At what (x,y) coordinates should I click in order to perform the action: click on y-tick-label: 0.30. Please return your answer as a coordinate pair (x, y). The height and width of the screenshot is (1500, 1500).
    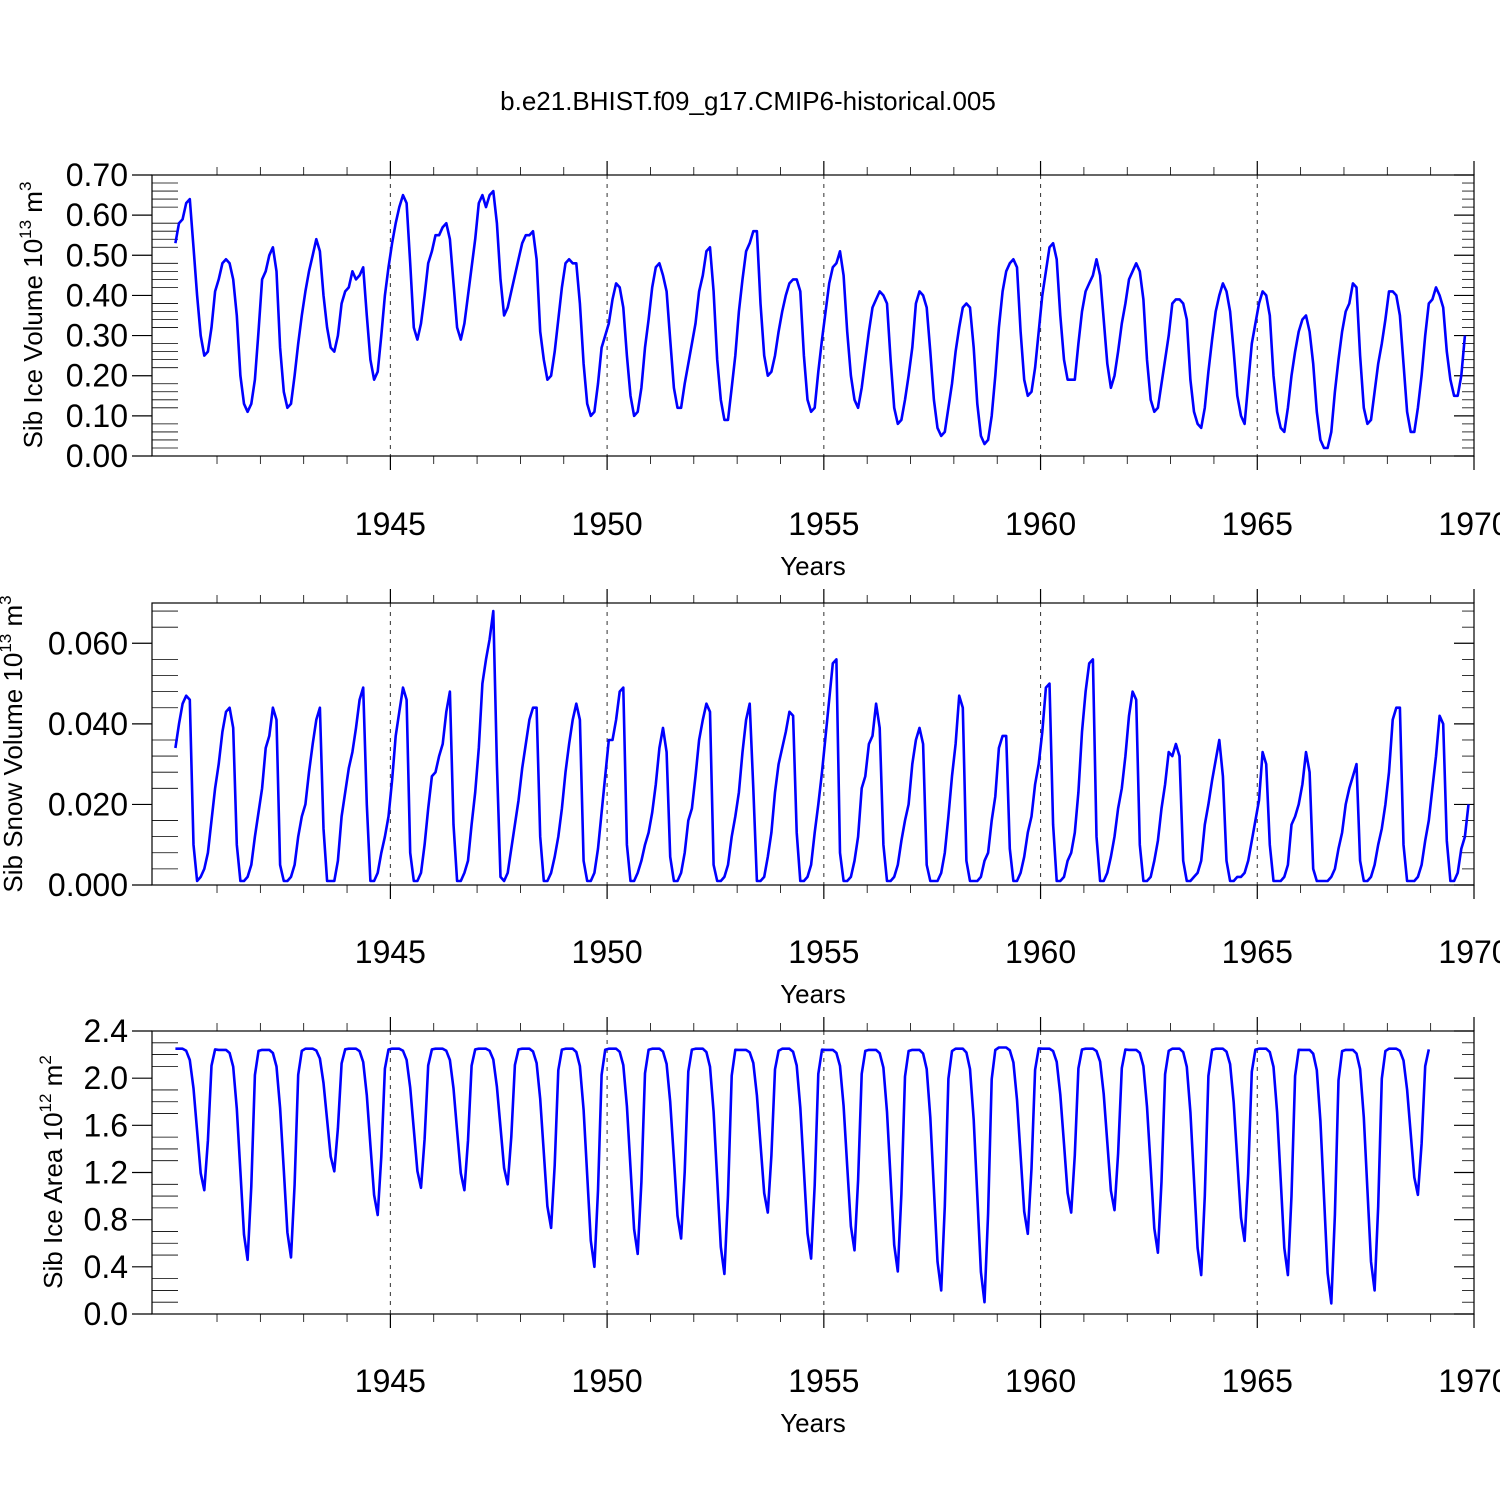
    Looking at the image, I should click on (97, 336).